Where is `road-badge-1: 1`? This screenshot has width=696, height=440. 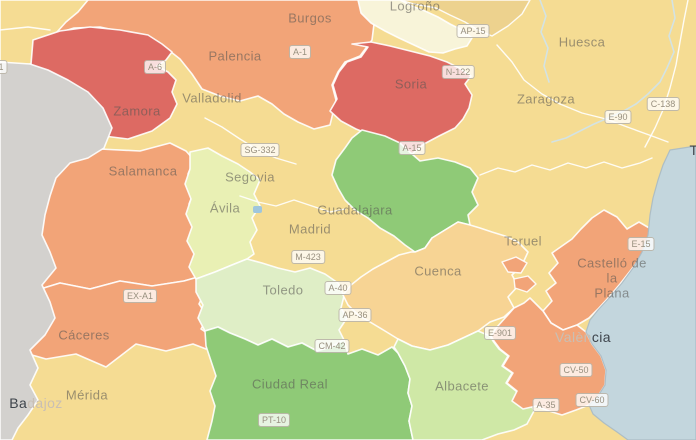 road-badge-1: 1 is located at coordinates (4, 67).